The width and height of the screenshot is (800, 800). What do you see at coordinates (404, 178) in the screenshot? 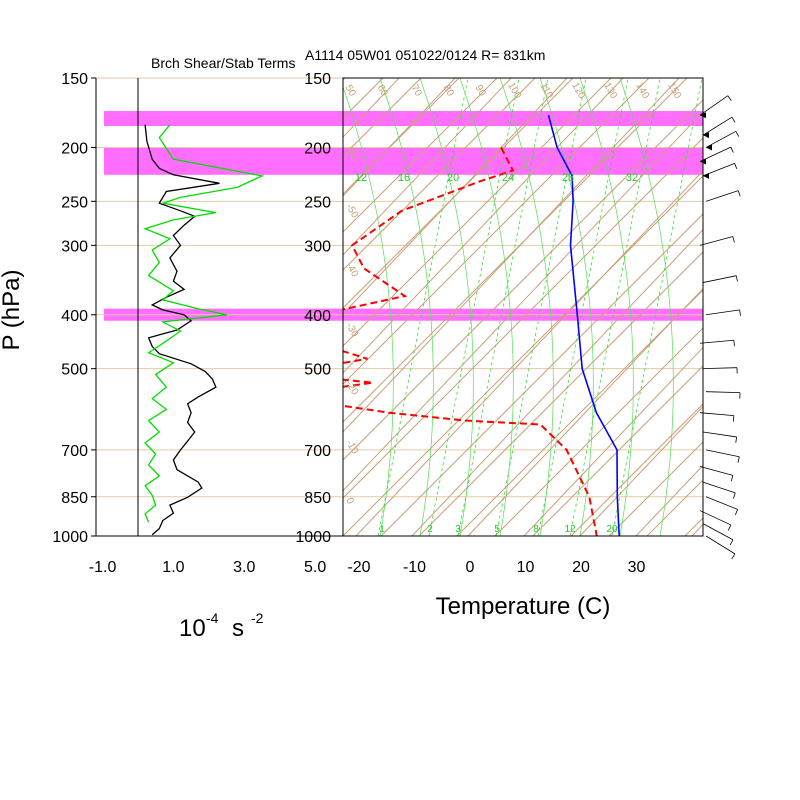
I see `mixing-ratio-top-label: 16` at bounding box center [404, 178].